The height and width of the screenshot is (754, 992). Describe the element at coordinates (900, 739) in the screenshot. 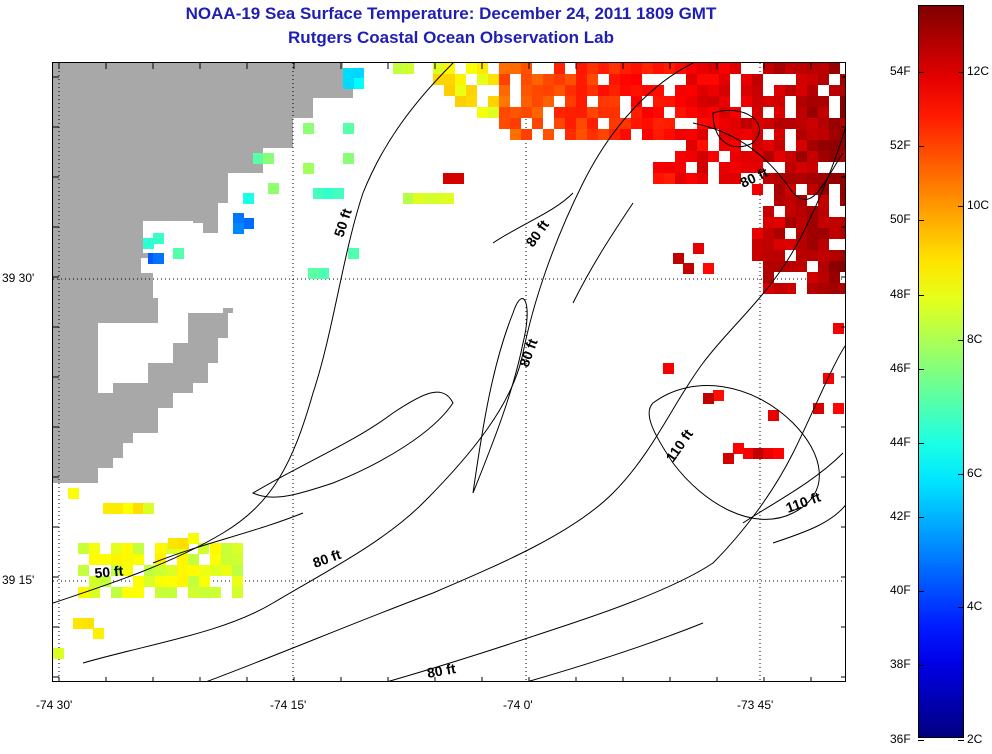

I see `colorbar-f-label: 36F` at that location.